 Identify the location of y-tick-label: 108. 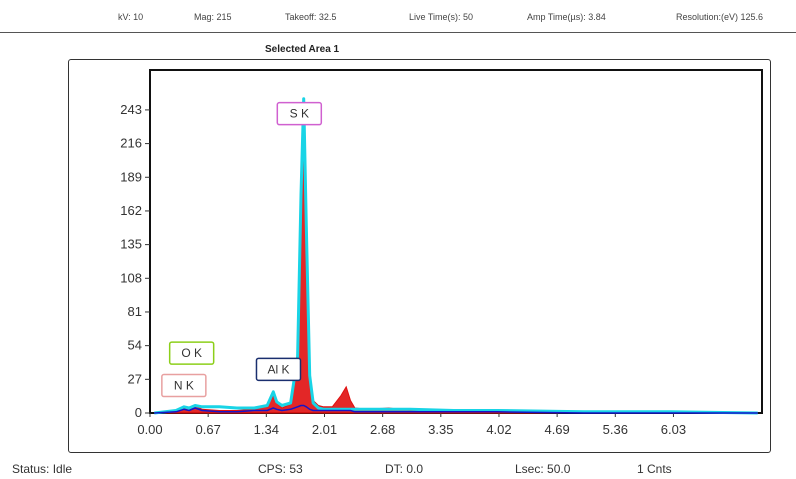
(131, 277).